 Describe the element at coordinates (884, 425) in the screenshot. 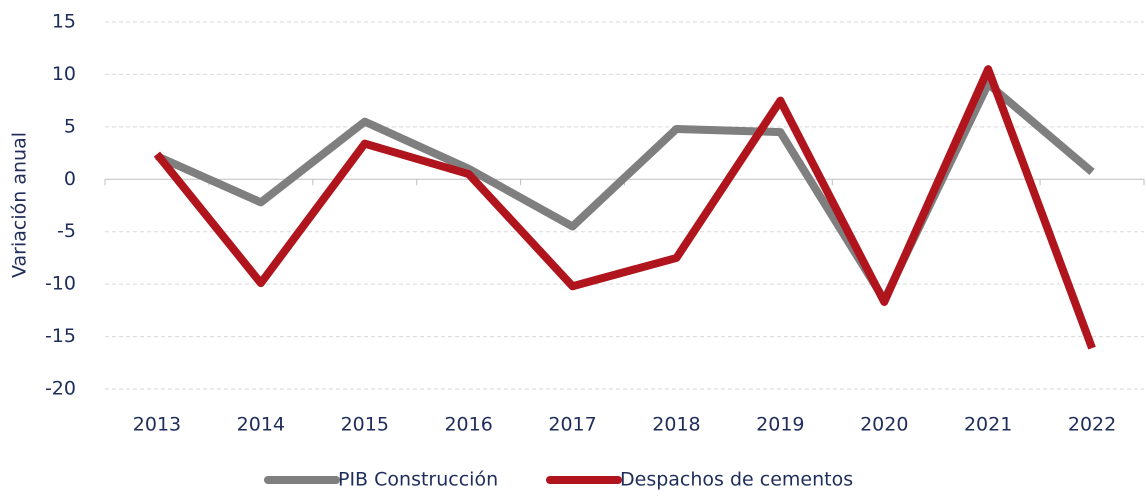

I see `x-tick-label: 2020` at that location.